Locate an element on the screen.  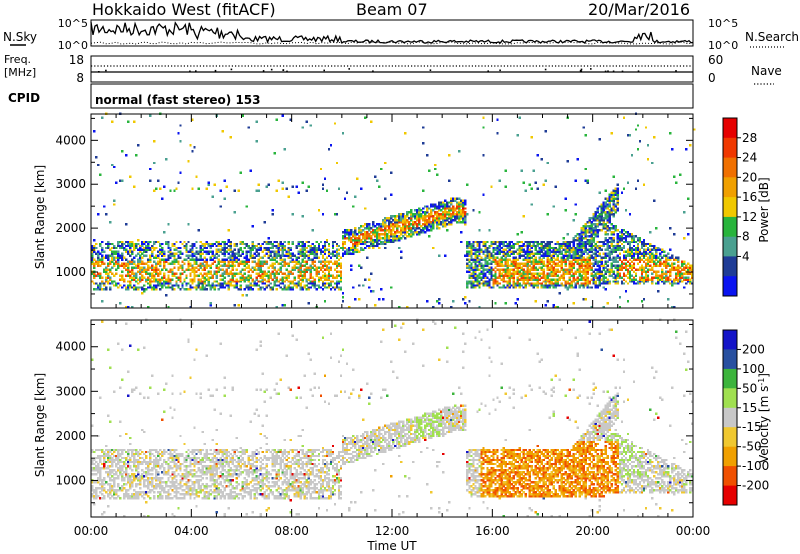
nsearch-tick-bottom: 10^0 is located at coordinates (723, 45).